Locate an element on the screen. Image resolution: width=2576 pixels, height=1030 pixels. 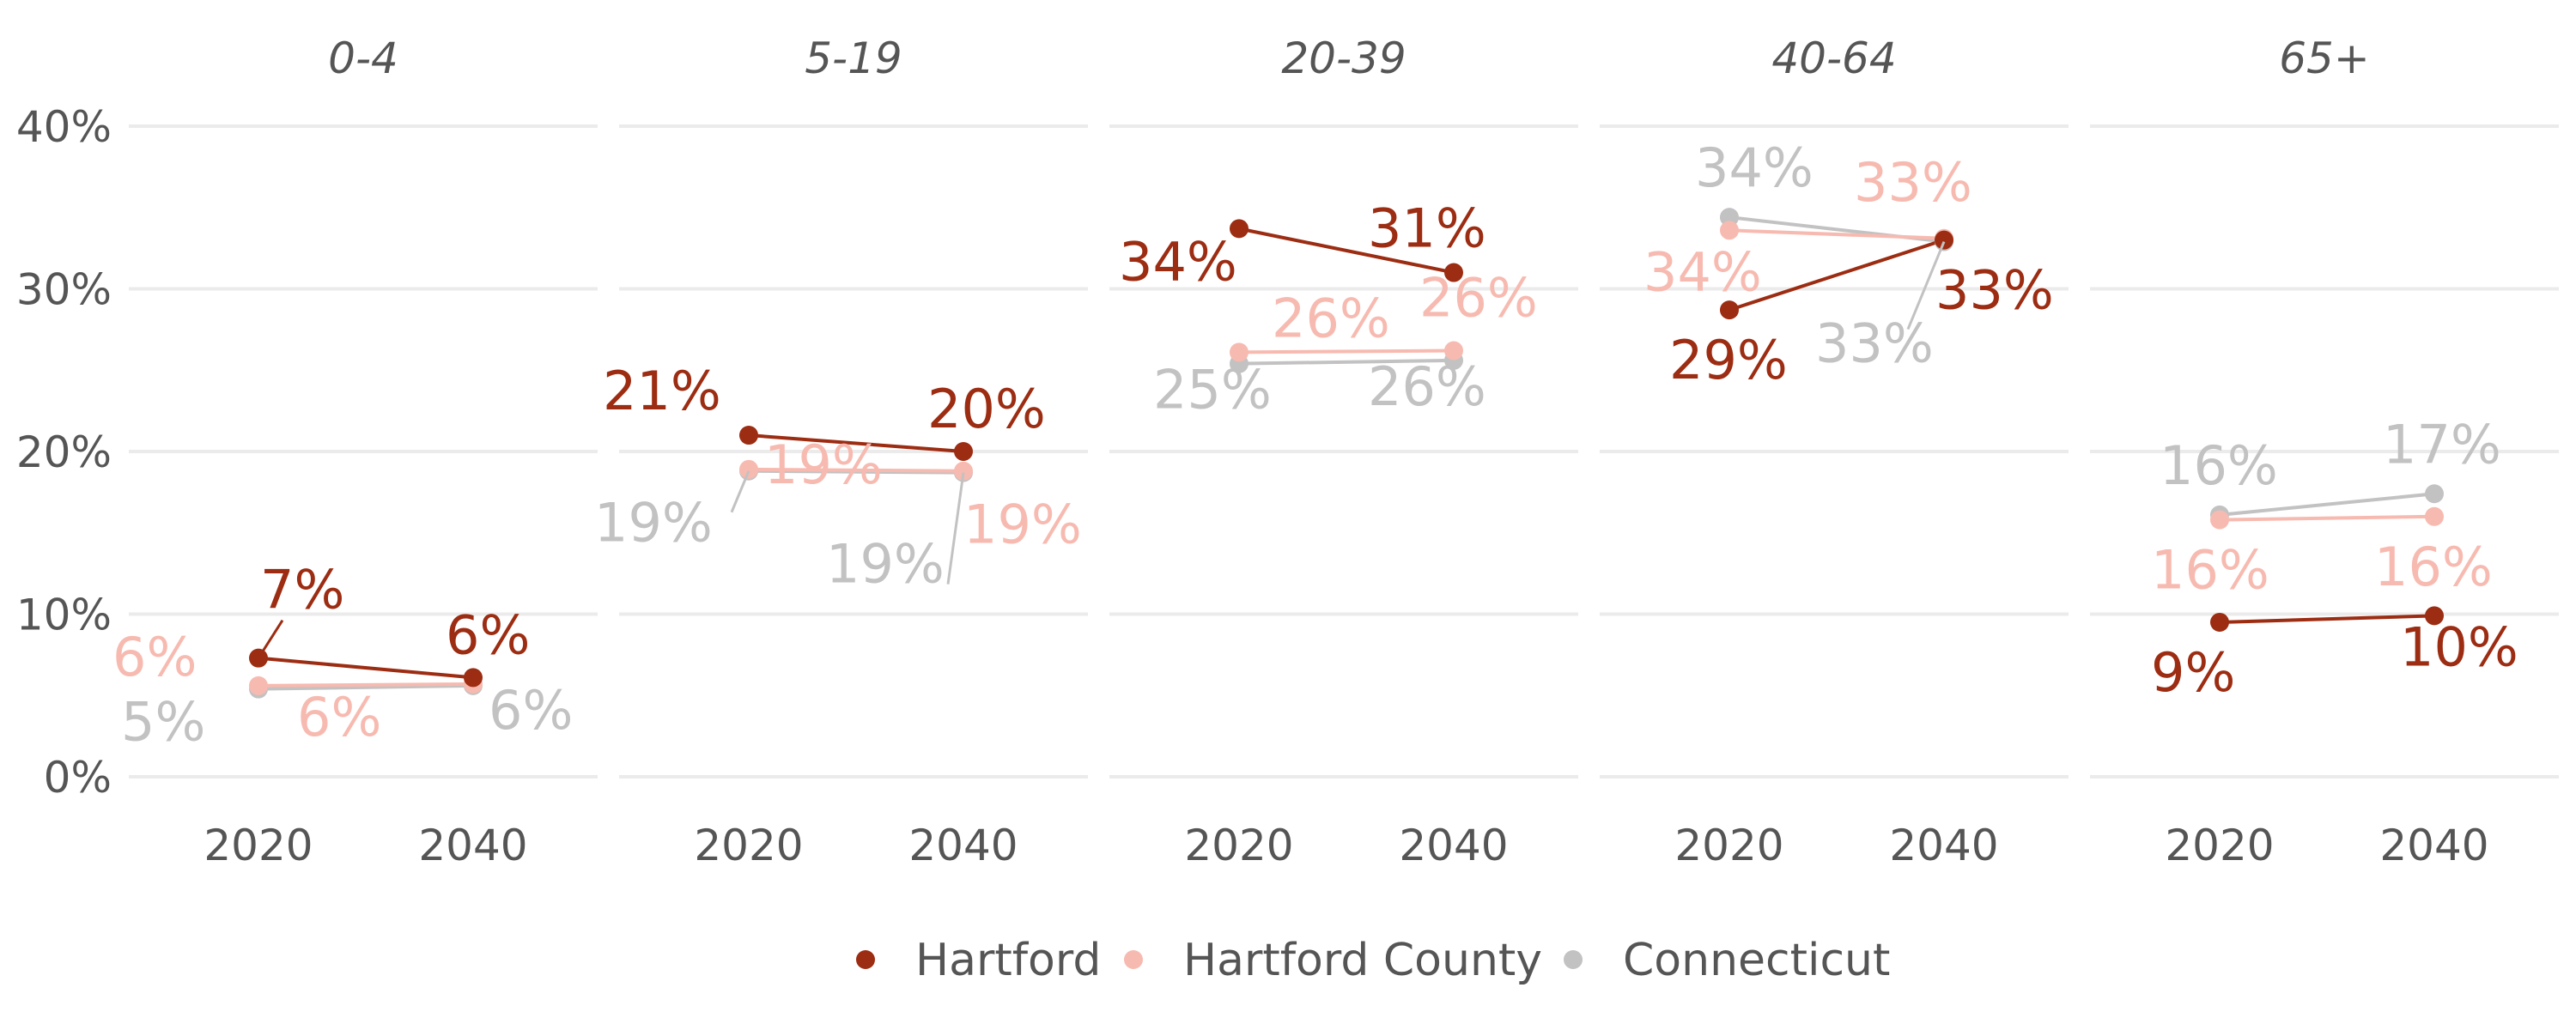
y-tick-label: 30% is located at coordinates (64, 290).